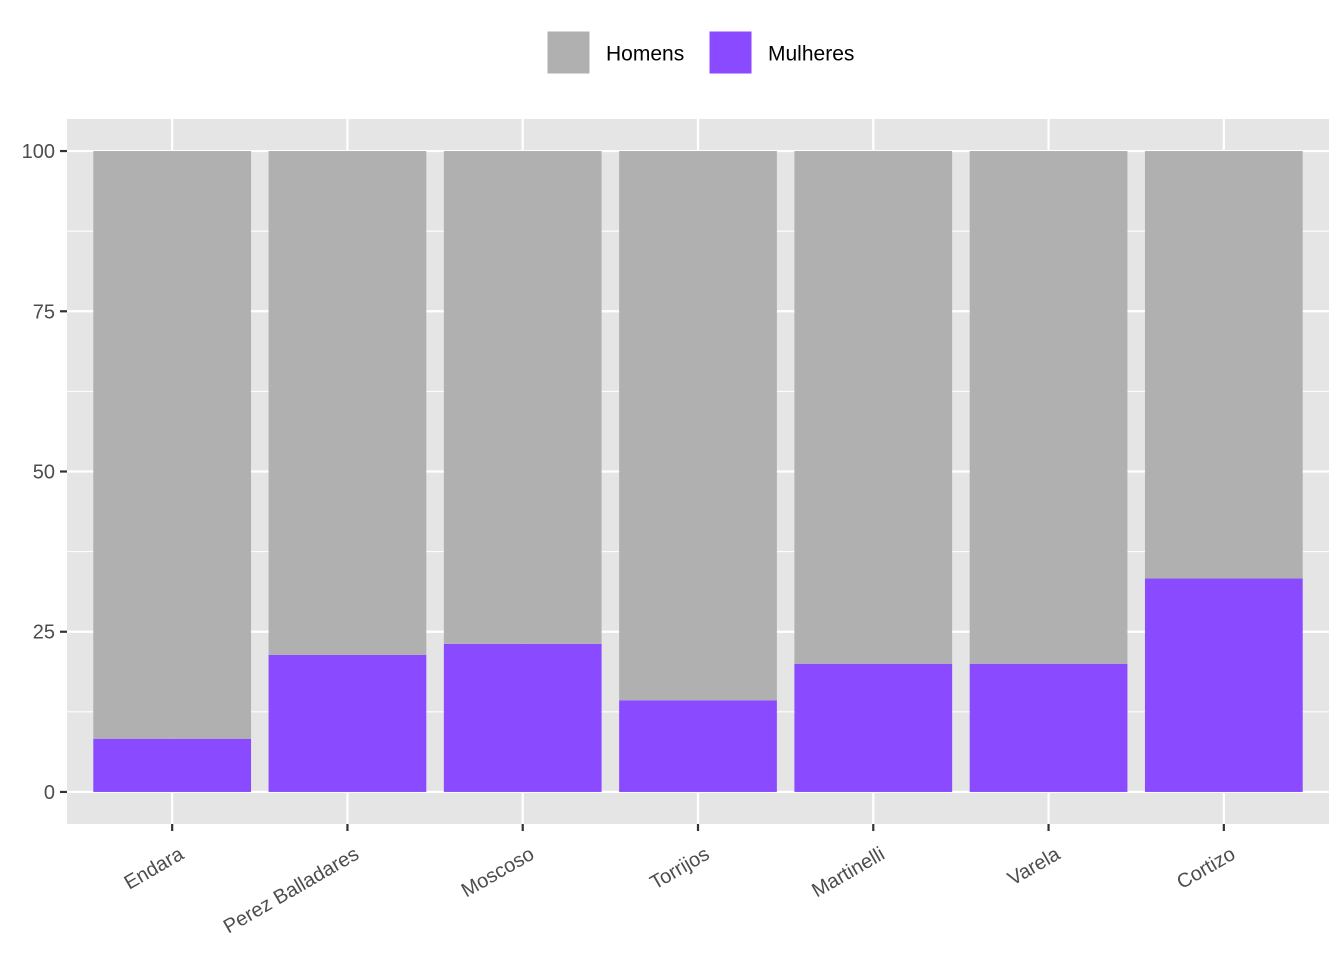 The image size is (1344, 960). I want to click on x-tick-label: Varela, so click(1034, 867).